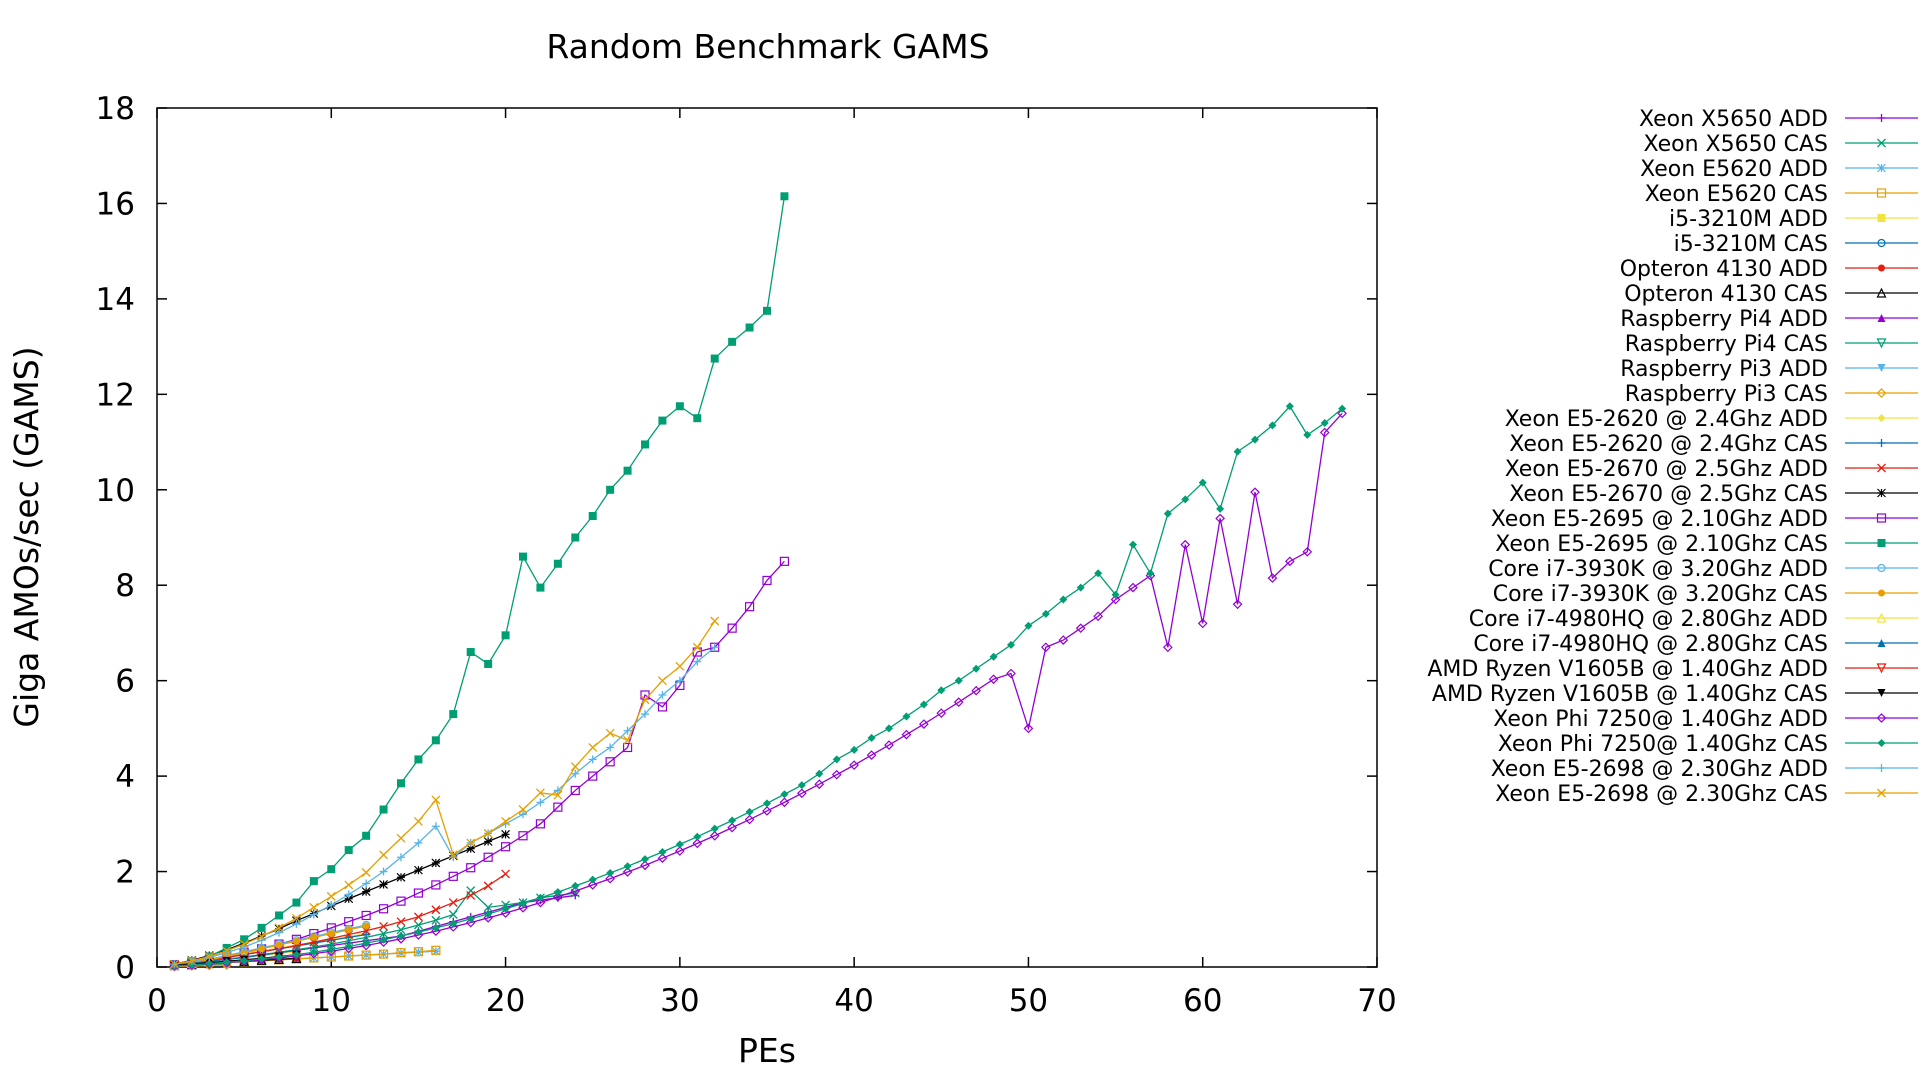  I want to click on y-tick-label: 12, so click(115, 395).